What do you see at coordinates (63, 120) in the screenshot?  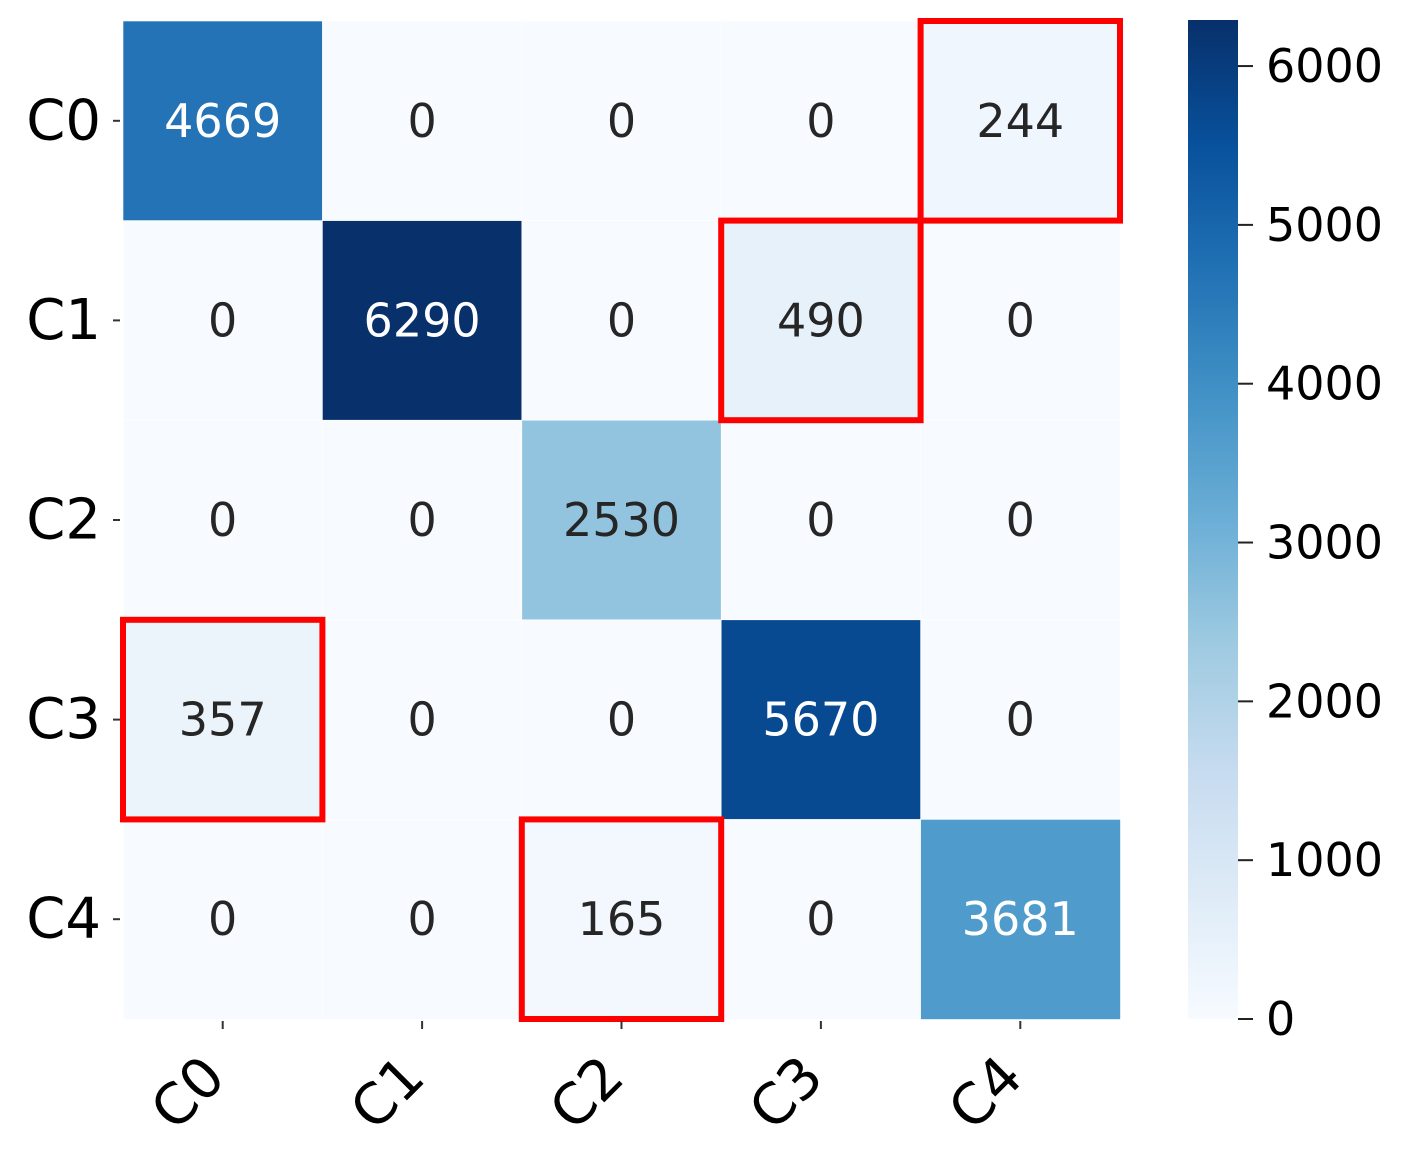 I see `y-tick-label: C0` at bounding box center [63, 120].